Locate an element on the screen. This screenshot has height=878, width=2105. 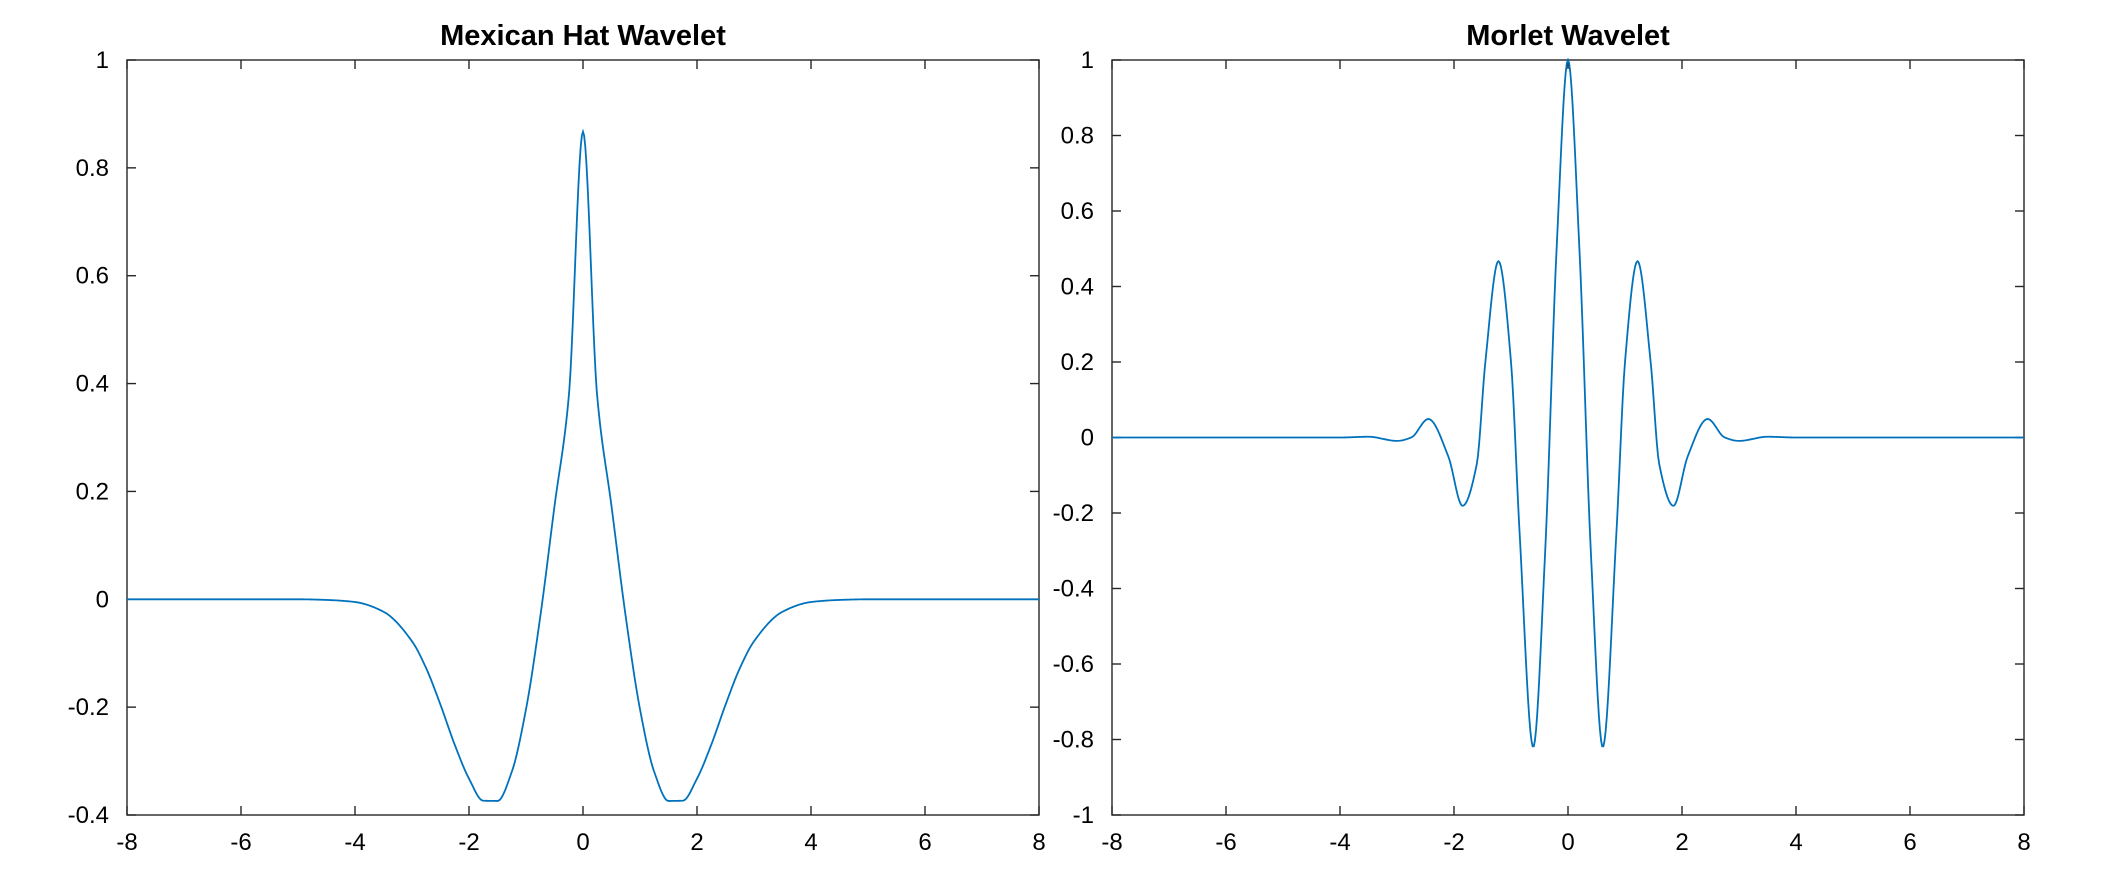
y-tick-label: -1 is located at coordinates (1083, 815).